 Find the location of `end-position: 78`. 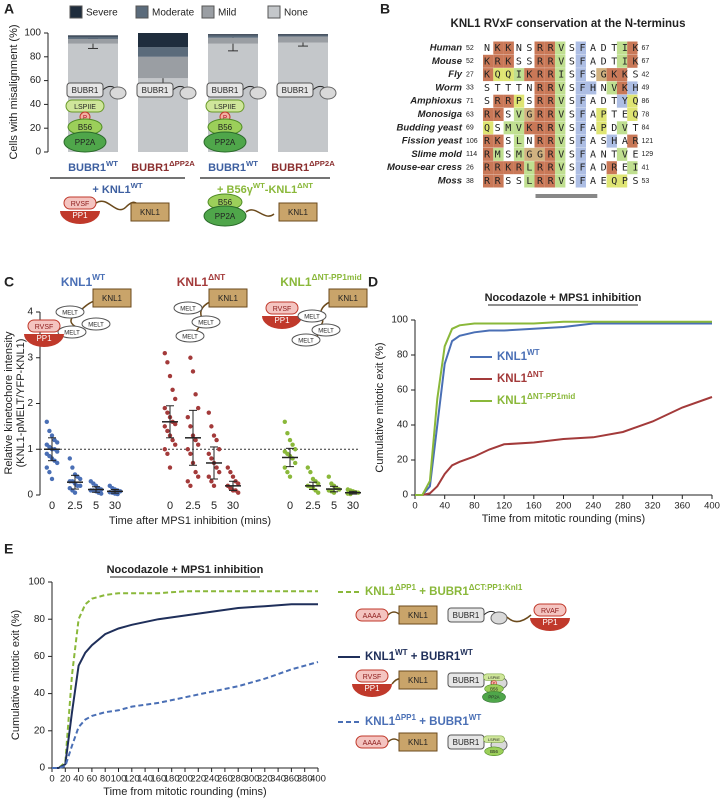

end-position: 78 is located at coordinates (646, 114).